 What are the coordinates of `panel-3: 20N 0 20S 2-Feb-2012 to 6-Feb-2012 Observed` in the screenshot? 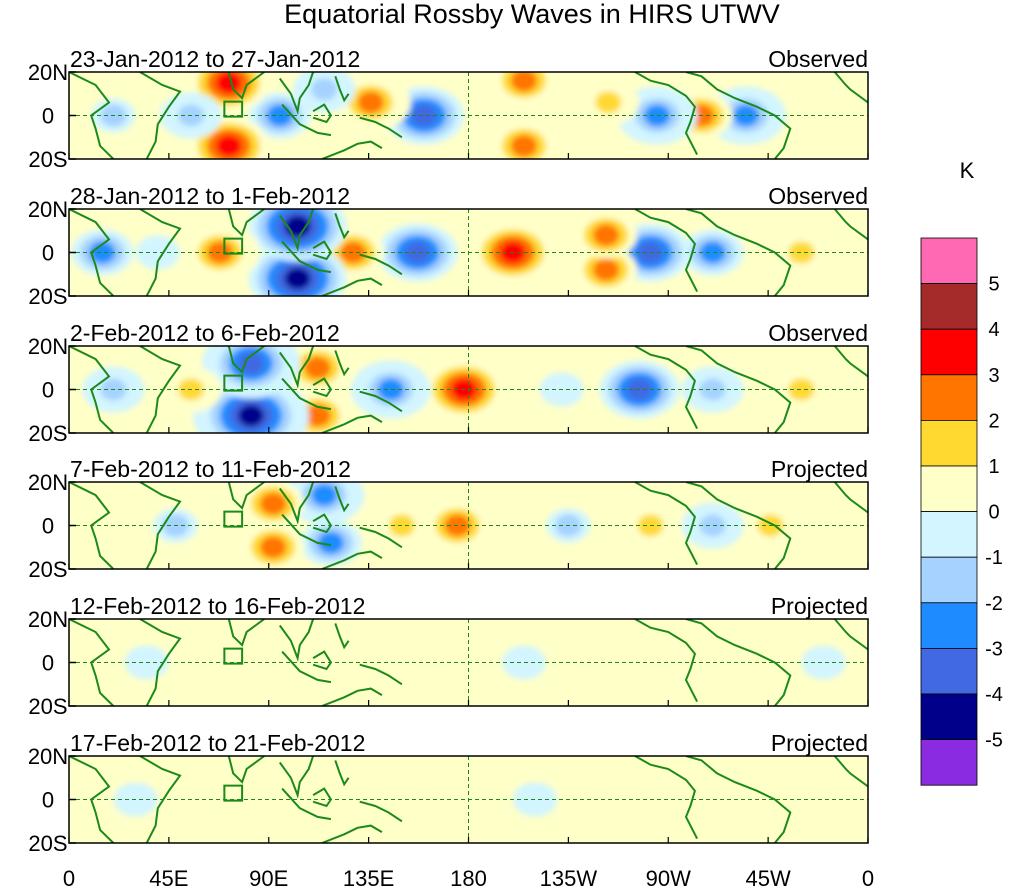 It's located at (448, 383).